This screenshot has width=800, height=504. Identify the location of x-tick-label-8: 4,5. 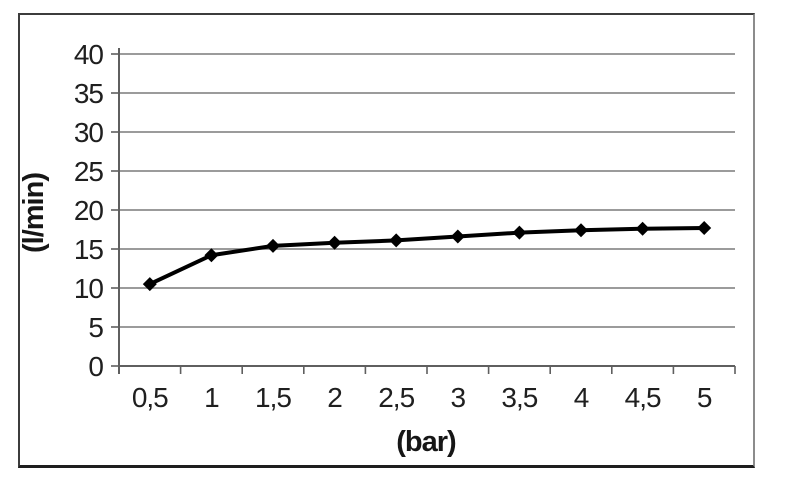
(643, 397).